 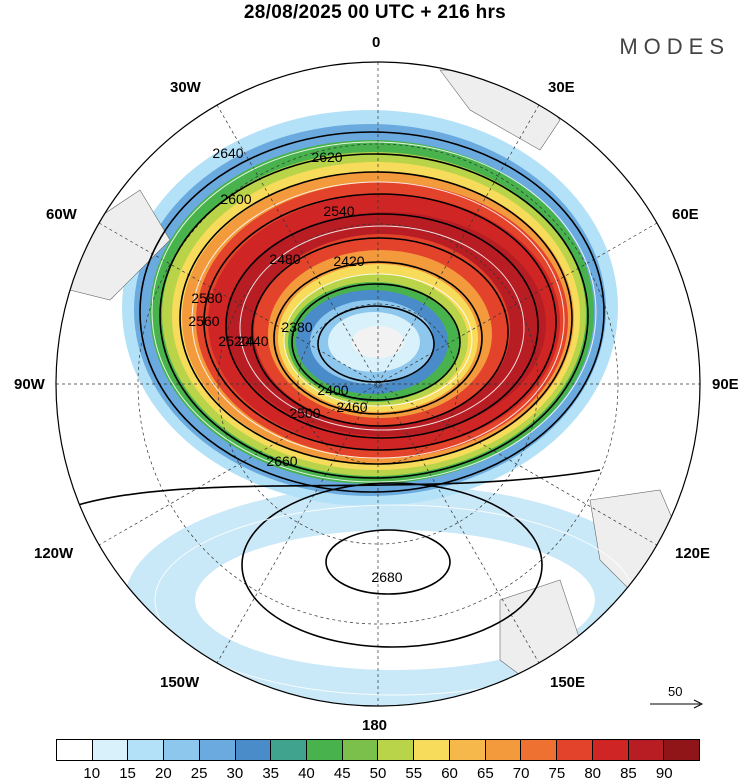 I want to click on arrow-icon, so click(x=677, y=704).